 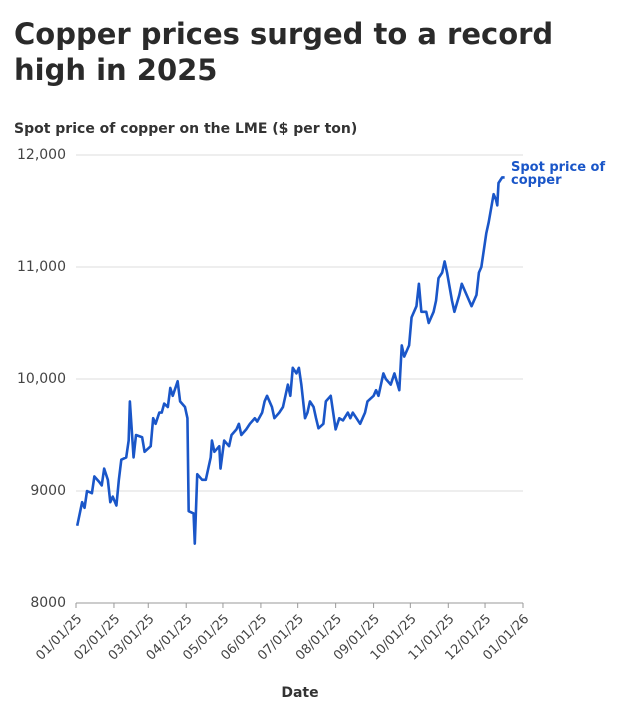 I want to click on y-tick-label: 9000, so click(x=48, y=491).